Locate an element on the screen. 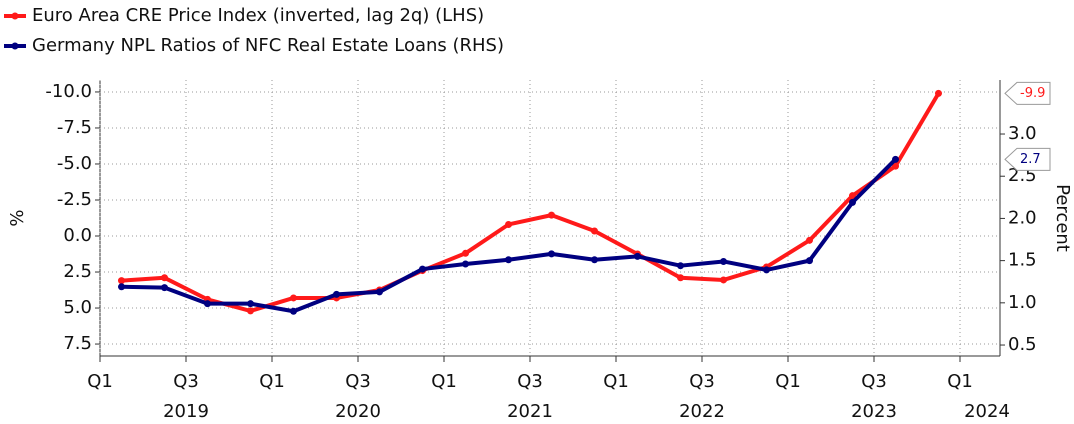 Image resolution: width=1074 pixels, height=424 pixels. y-tick-label: -10.0 is located at coordinates (68, 91).